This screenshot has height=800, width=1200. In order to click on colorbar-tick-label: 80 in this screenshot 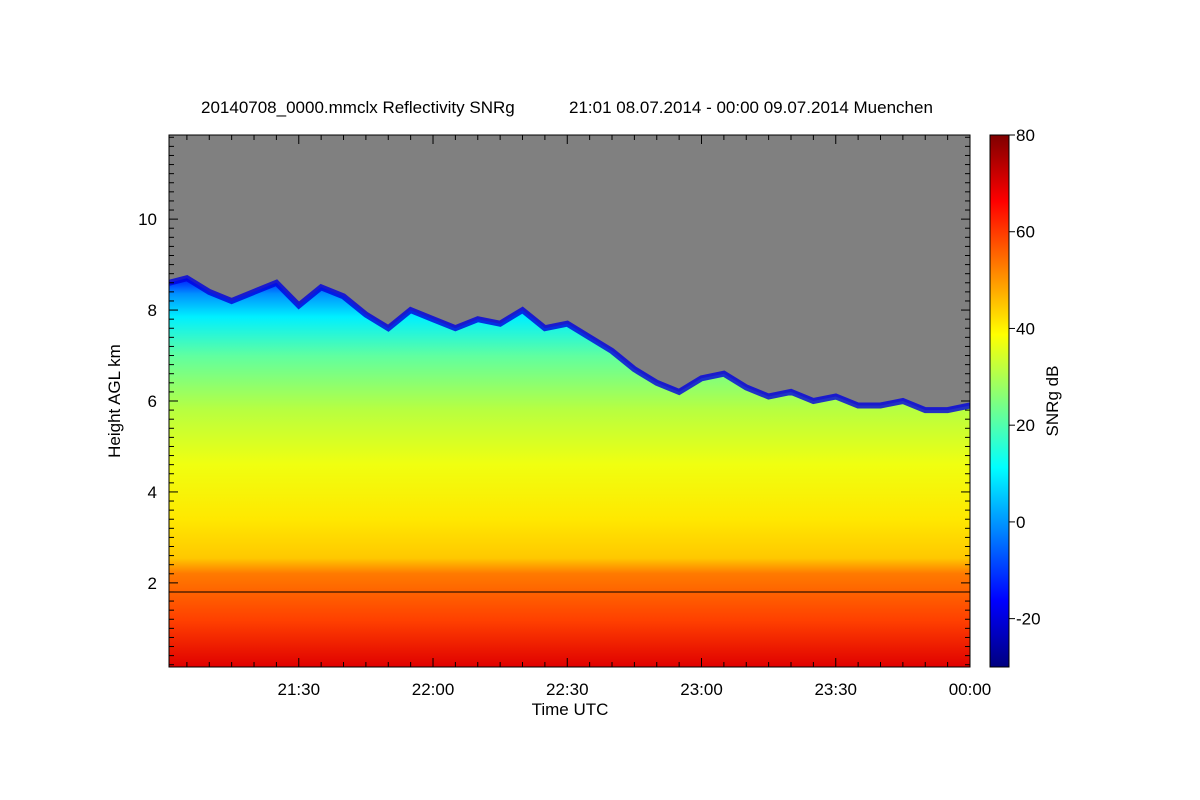, I will do `click(1025, 135)`.